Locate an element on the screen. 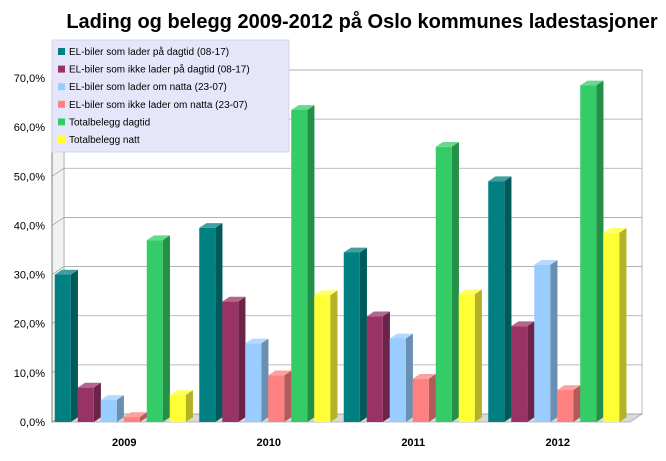 The width and height of the screenshot is (666, 461). y-tick-label: 10,0% is located at coordinates (29, 374).